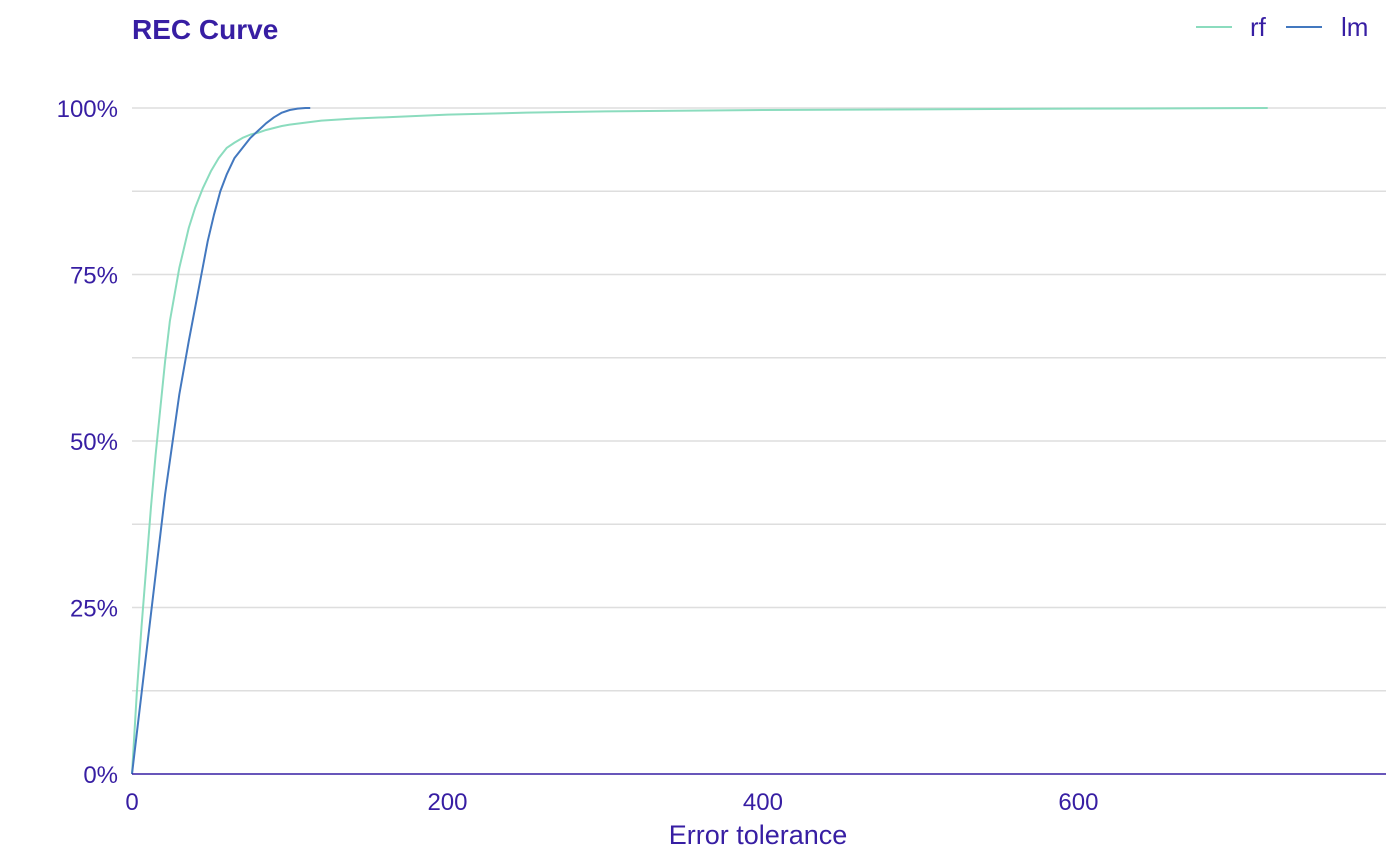  Describe the element at coordinates (131, 802) in the screenshot. I see `x-tick-label: 0` at that location.